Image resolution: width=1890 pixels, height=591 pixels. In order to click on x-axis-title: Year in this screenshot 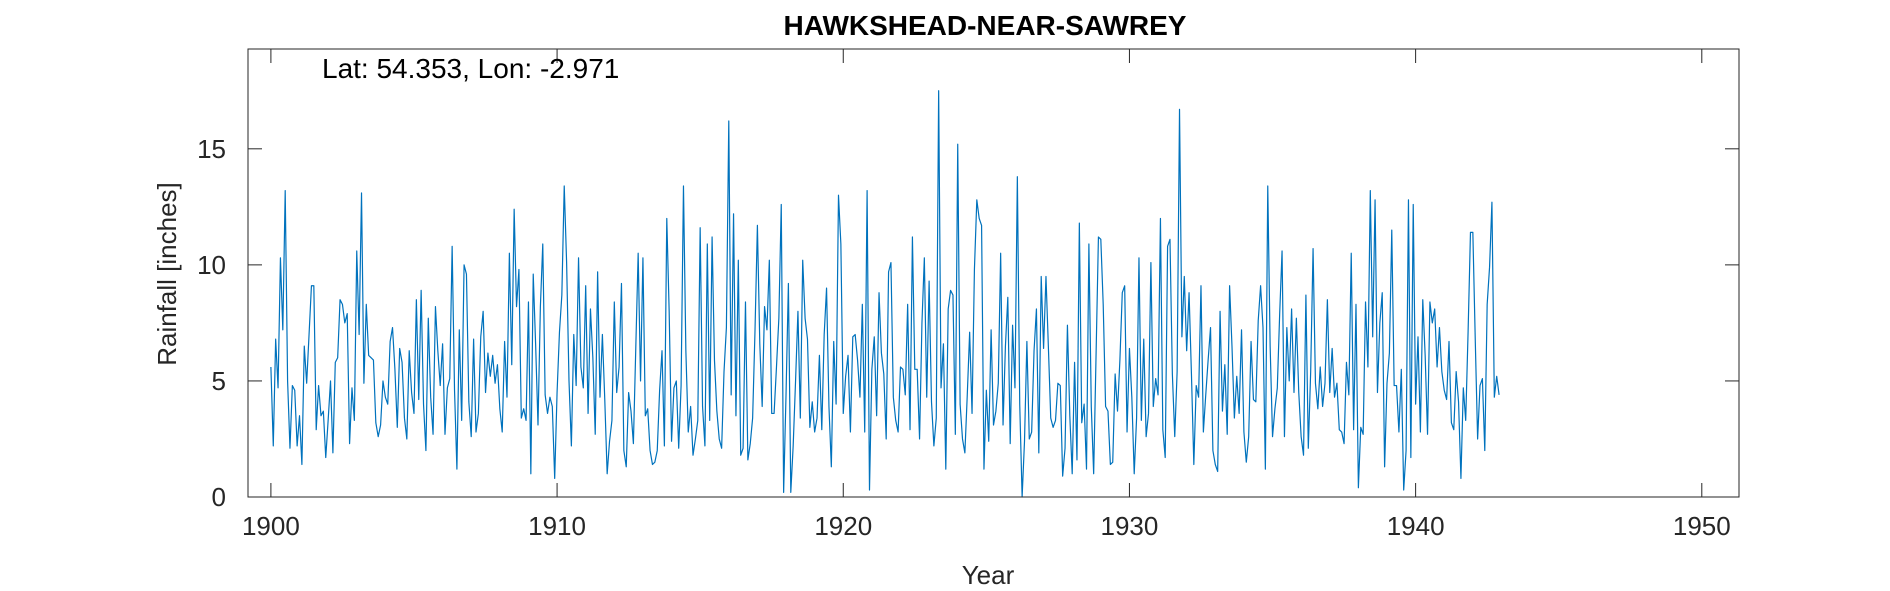, I will do `click(988, 575)`.